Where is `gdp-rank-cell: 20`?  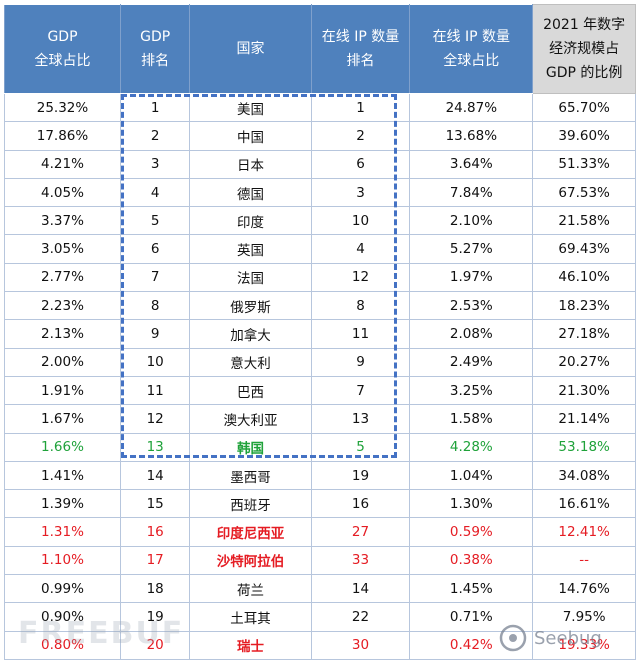
gdp-rank-cell: 20 is located at coordinates (155, 645).